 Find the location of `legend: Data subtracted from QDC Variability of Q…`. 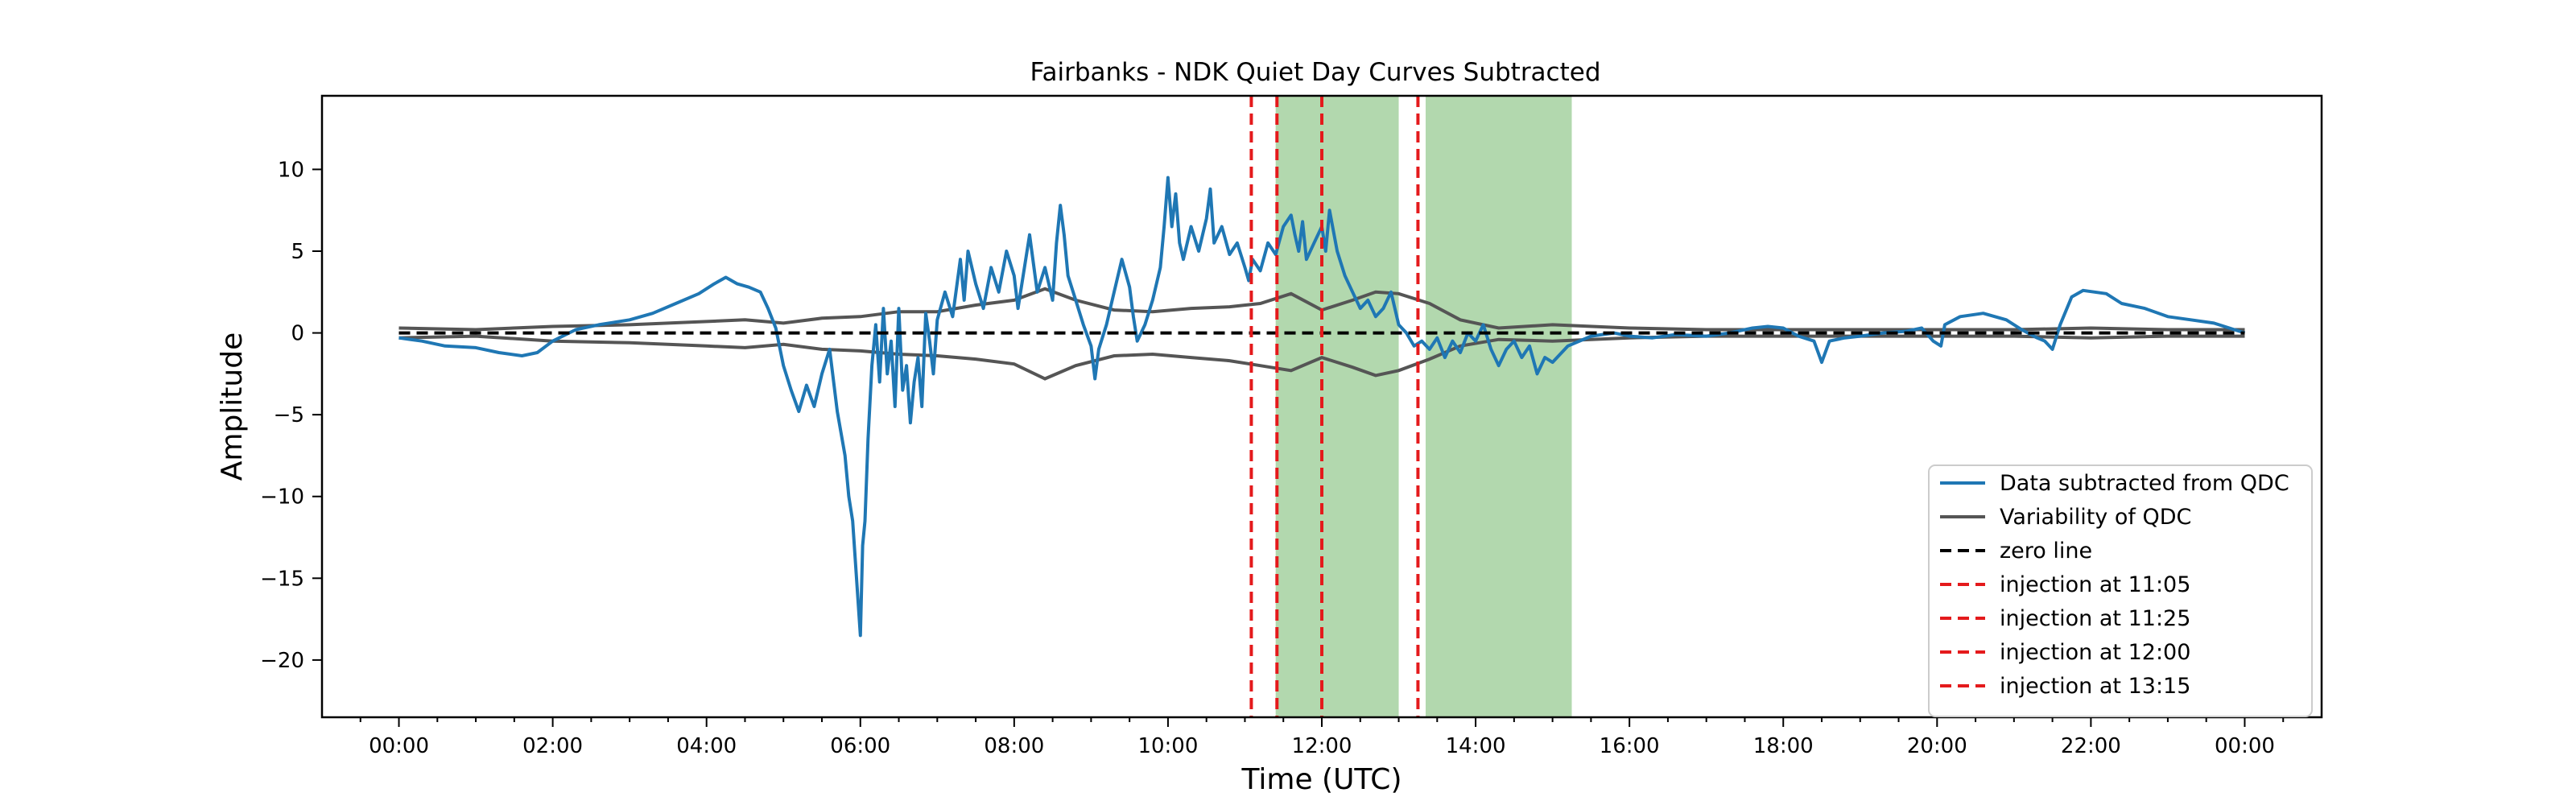

legend: Data subtracted from QDC Variability of Q… is located at coordinates (2120, 590).